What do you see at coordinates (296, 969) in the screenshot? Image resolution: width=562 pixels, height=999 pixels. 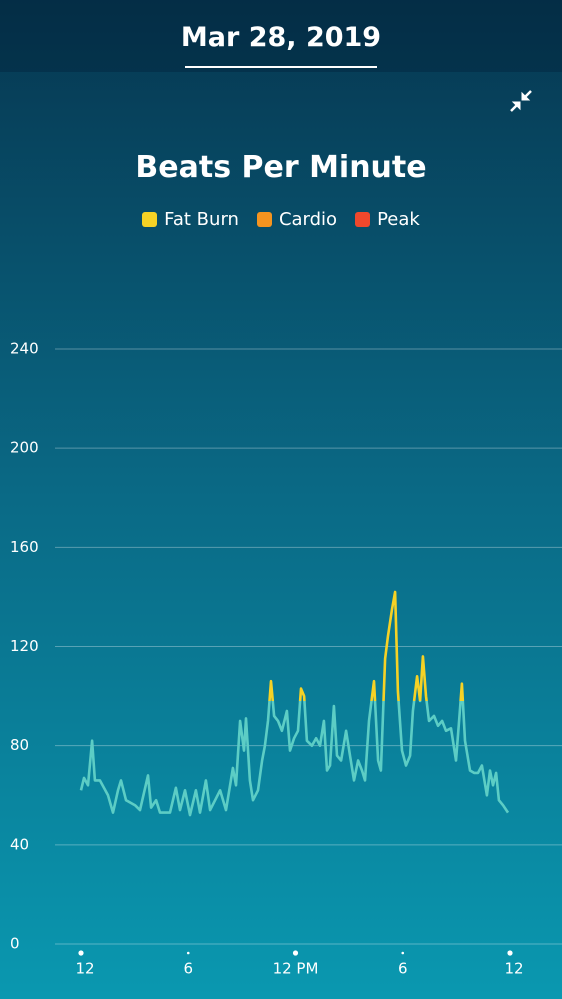 I see `x-tick-label: 12 PM` at bounding box center [296, 969].